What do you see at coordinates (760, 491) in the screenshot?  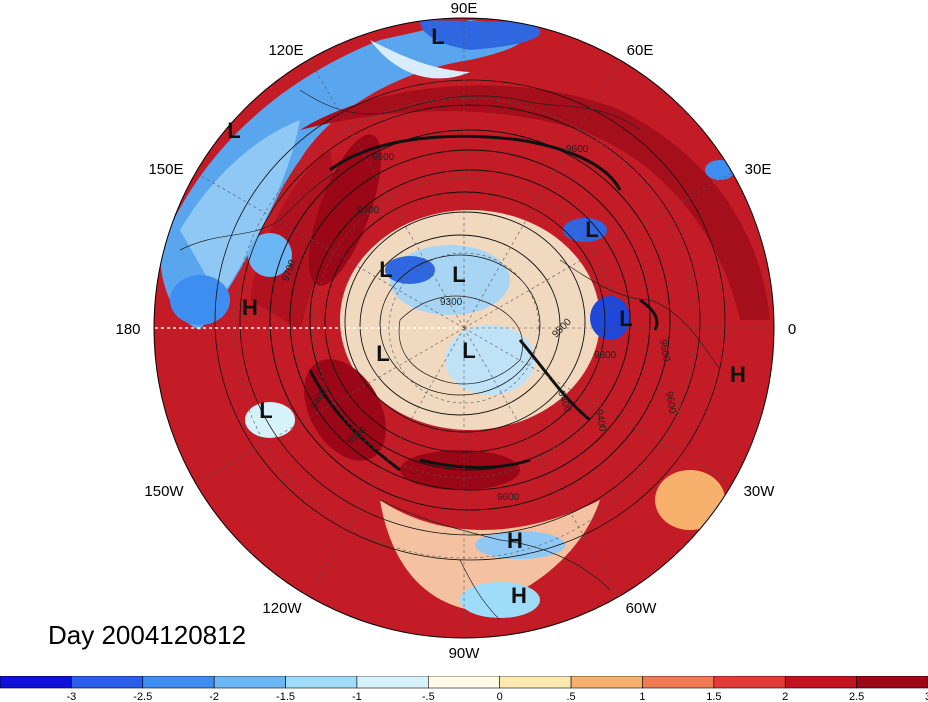 I see `lon-label-30w: 30W` at bounding box center [760, 491].